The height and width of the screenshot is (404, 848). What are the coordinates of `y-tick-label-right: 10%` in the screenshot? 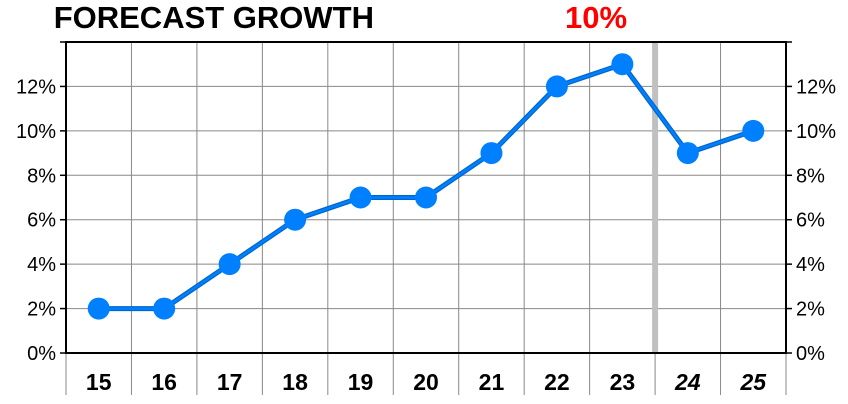 It's located at (816, 132).